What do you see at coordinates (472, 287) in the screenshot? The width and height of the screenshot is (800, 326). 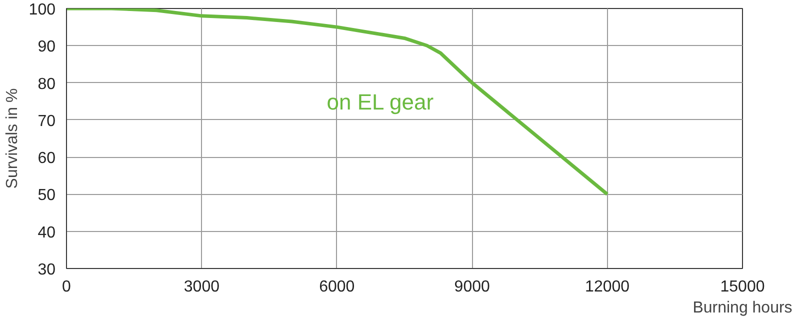 I see `x-tick-label: 9000` at bounding box center [472, 287].